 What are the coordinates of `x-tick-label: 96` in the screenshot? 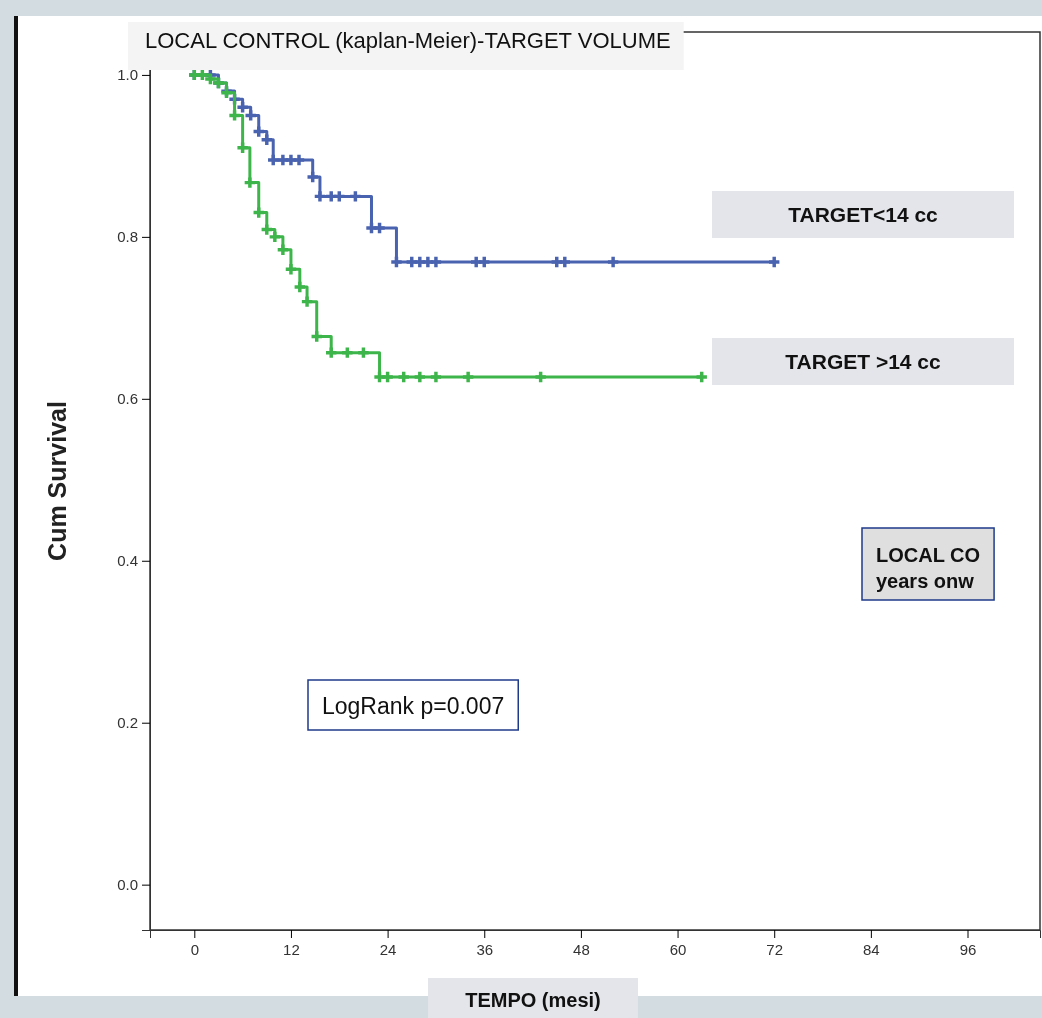 It's located at (968, 949).